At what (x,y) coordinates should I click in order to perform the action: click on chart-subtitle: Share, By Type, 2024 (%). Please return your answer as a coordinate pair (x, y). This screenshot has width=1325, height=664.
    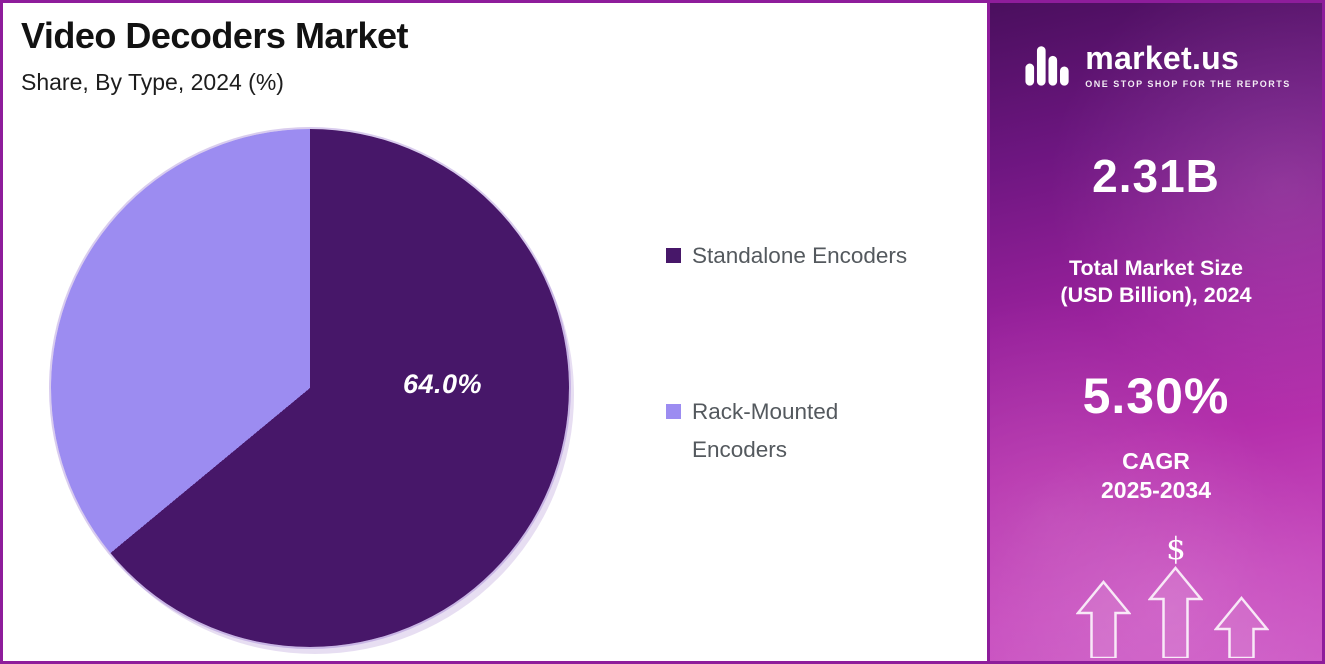
    Looking at the image, I should click on (152, 82).